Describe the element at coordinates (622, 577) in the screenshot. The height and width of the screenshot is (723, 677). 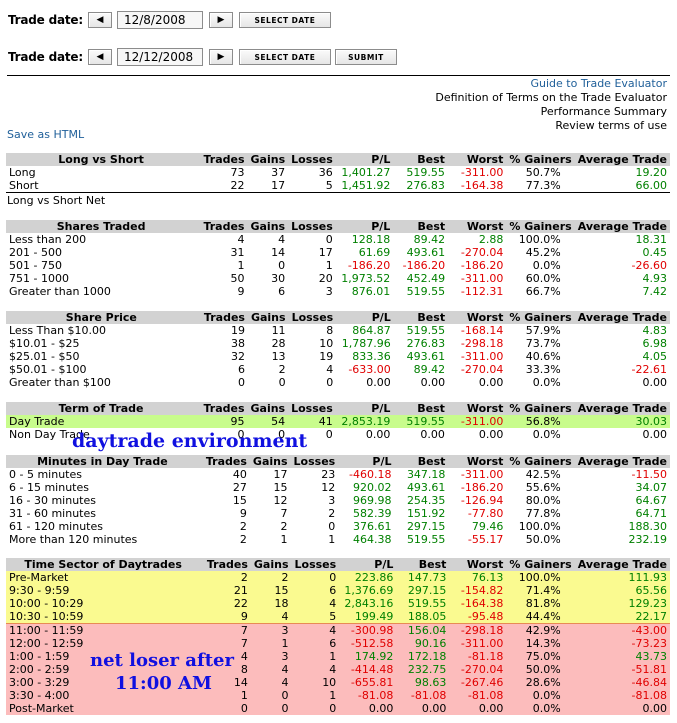
I see `cell-average-trade: 111.93` at that location.